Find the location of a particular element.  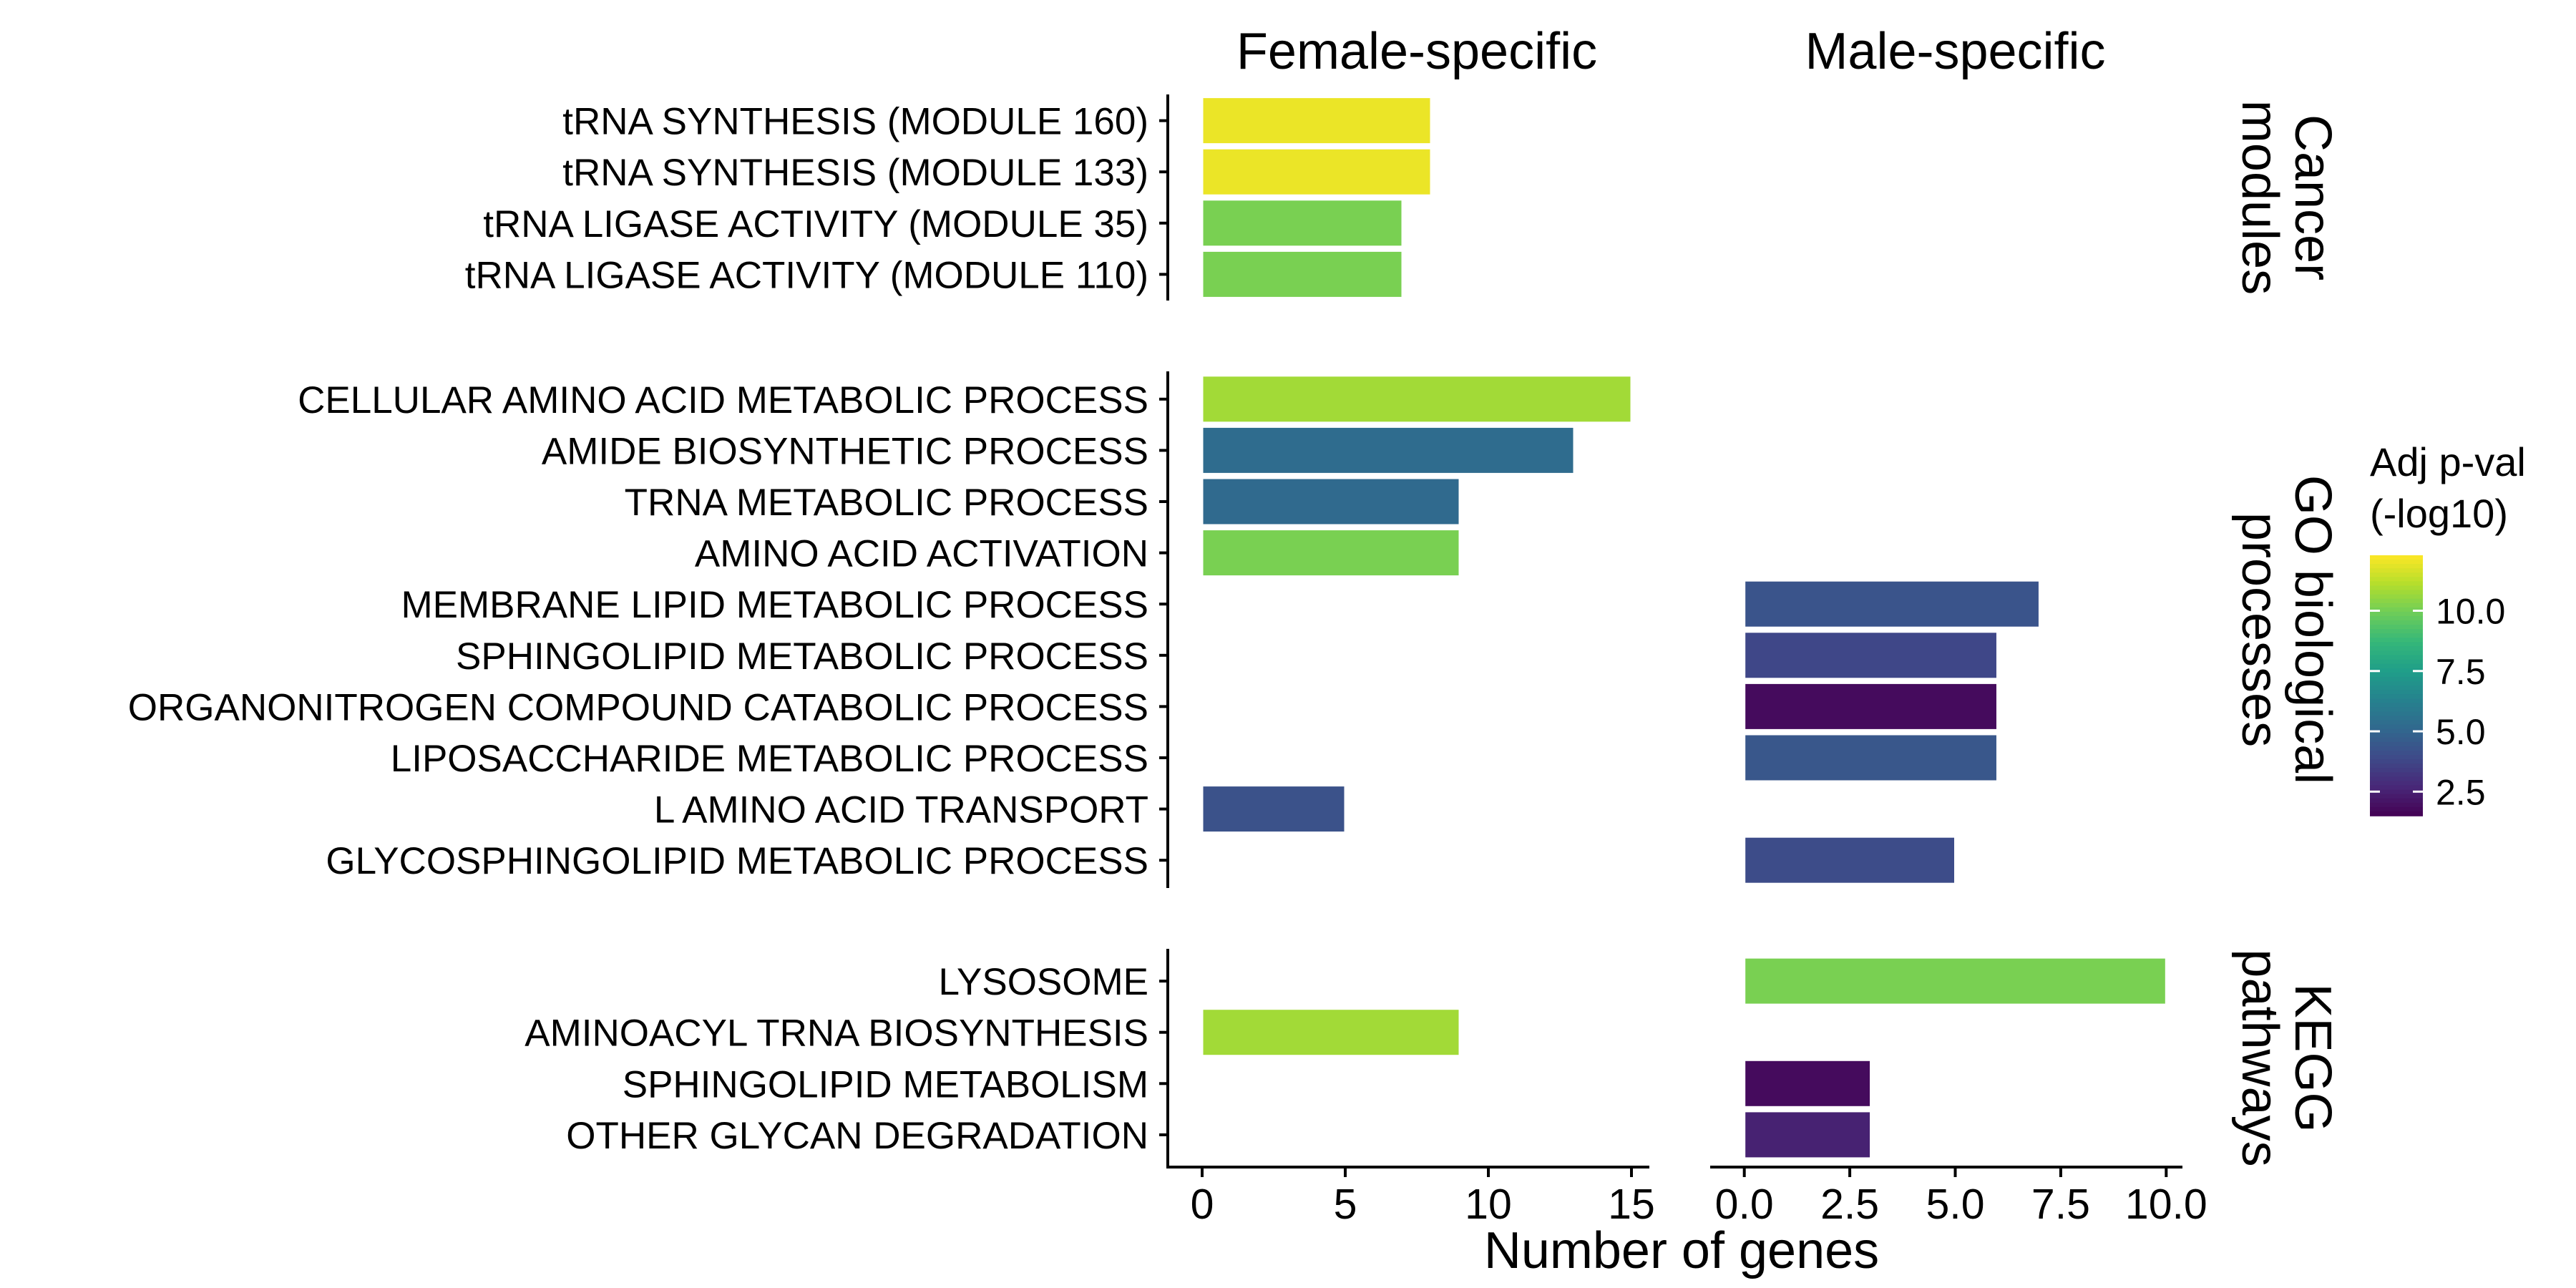

row-label: tRNA LIGASE ACTIVITY (MODULE 35) is located at coordinates (815, 224).